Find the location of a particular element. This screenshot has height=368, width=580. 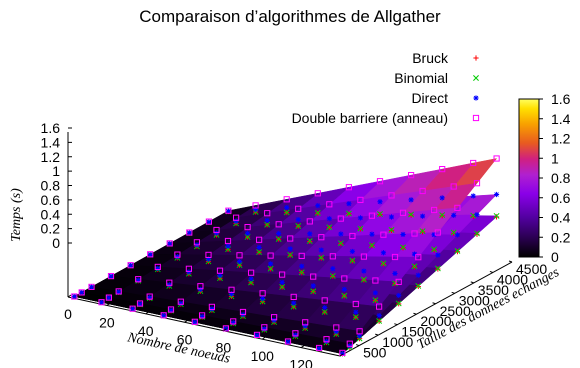

legend-label: Binomial is located at coordinates (421, 78).